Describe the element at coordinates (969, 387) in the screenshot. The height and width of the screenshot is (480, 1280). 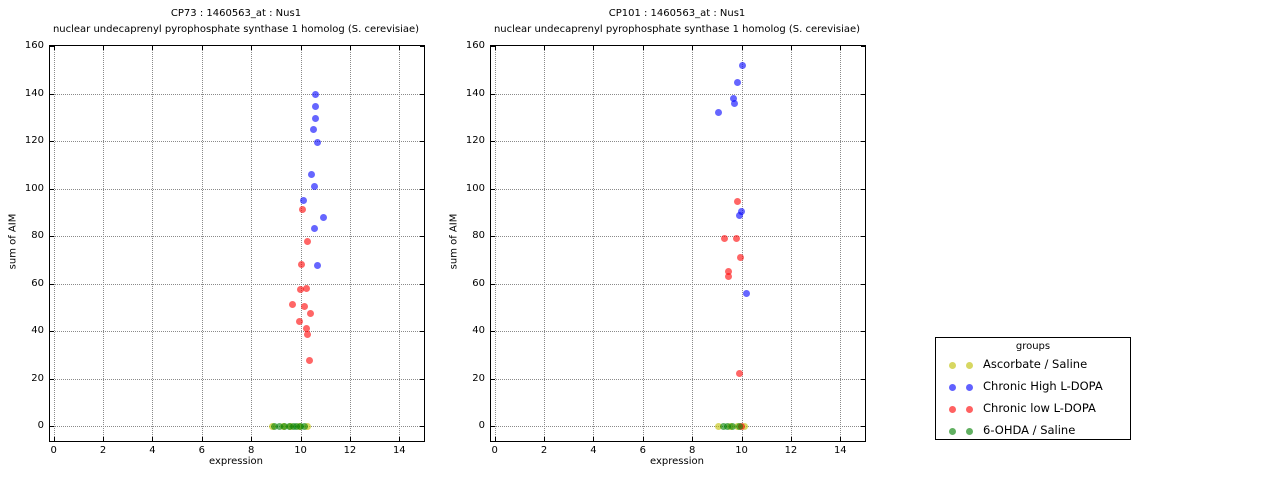
I see `chronic-high-marker-icon` at that location.